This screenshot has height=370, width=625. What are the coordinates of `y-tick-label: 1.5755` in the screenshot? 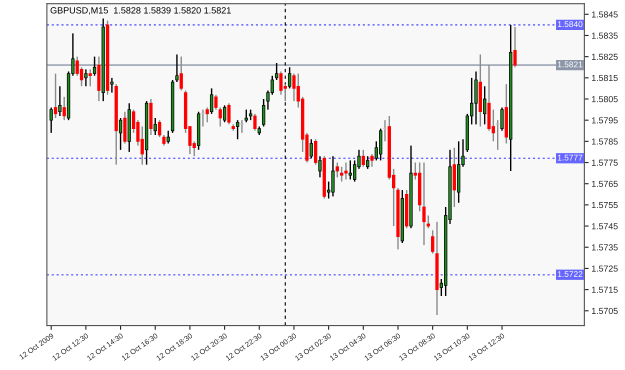 It's located at (605, 205).